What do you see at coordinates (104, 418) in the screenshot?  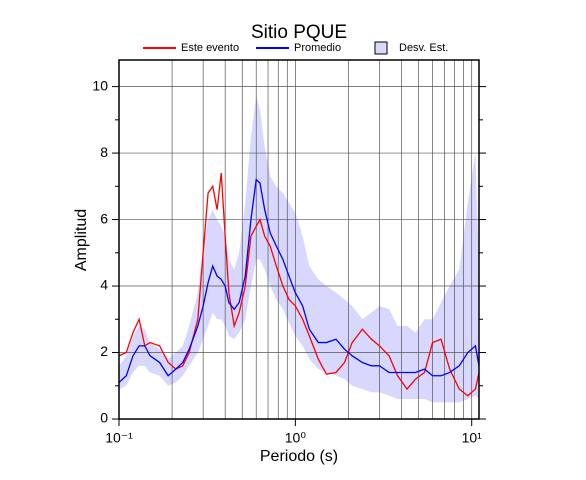 I see `y-tick-label: 0` at bounding box center [104, 418].